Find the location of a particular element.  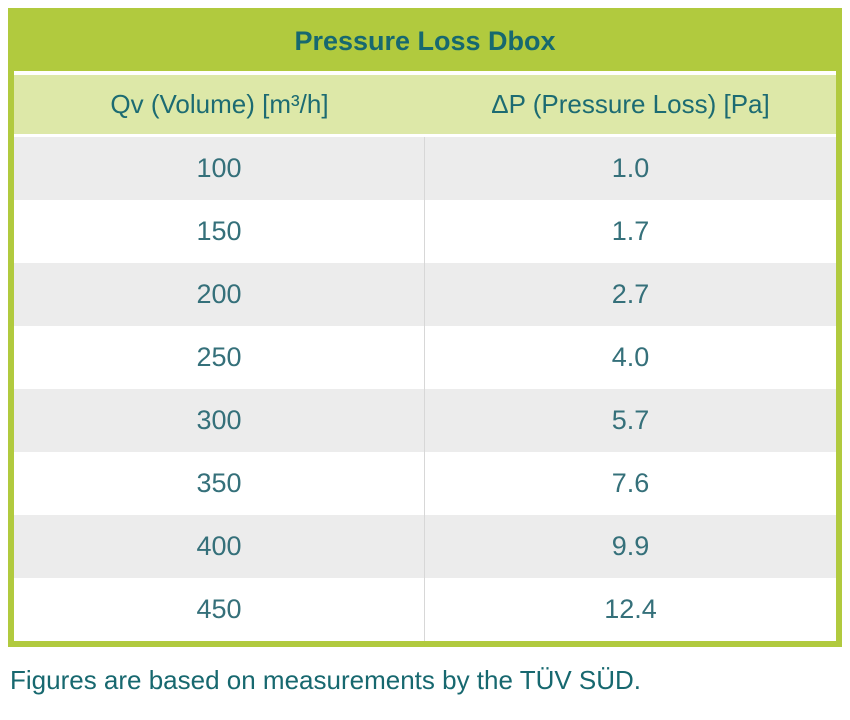

table-row: 200 2.7 is located at coordinates (425, 294).